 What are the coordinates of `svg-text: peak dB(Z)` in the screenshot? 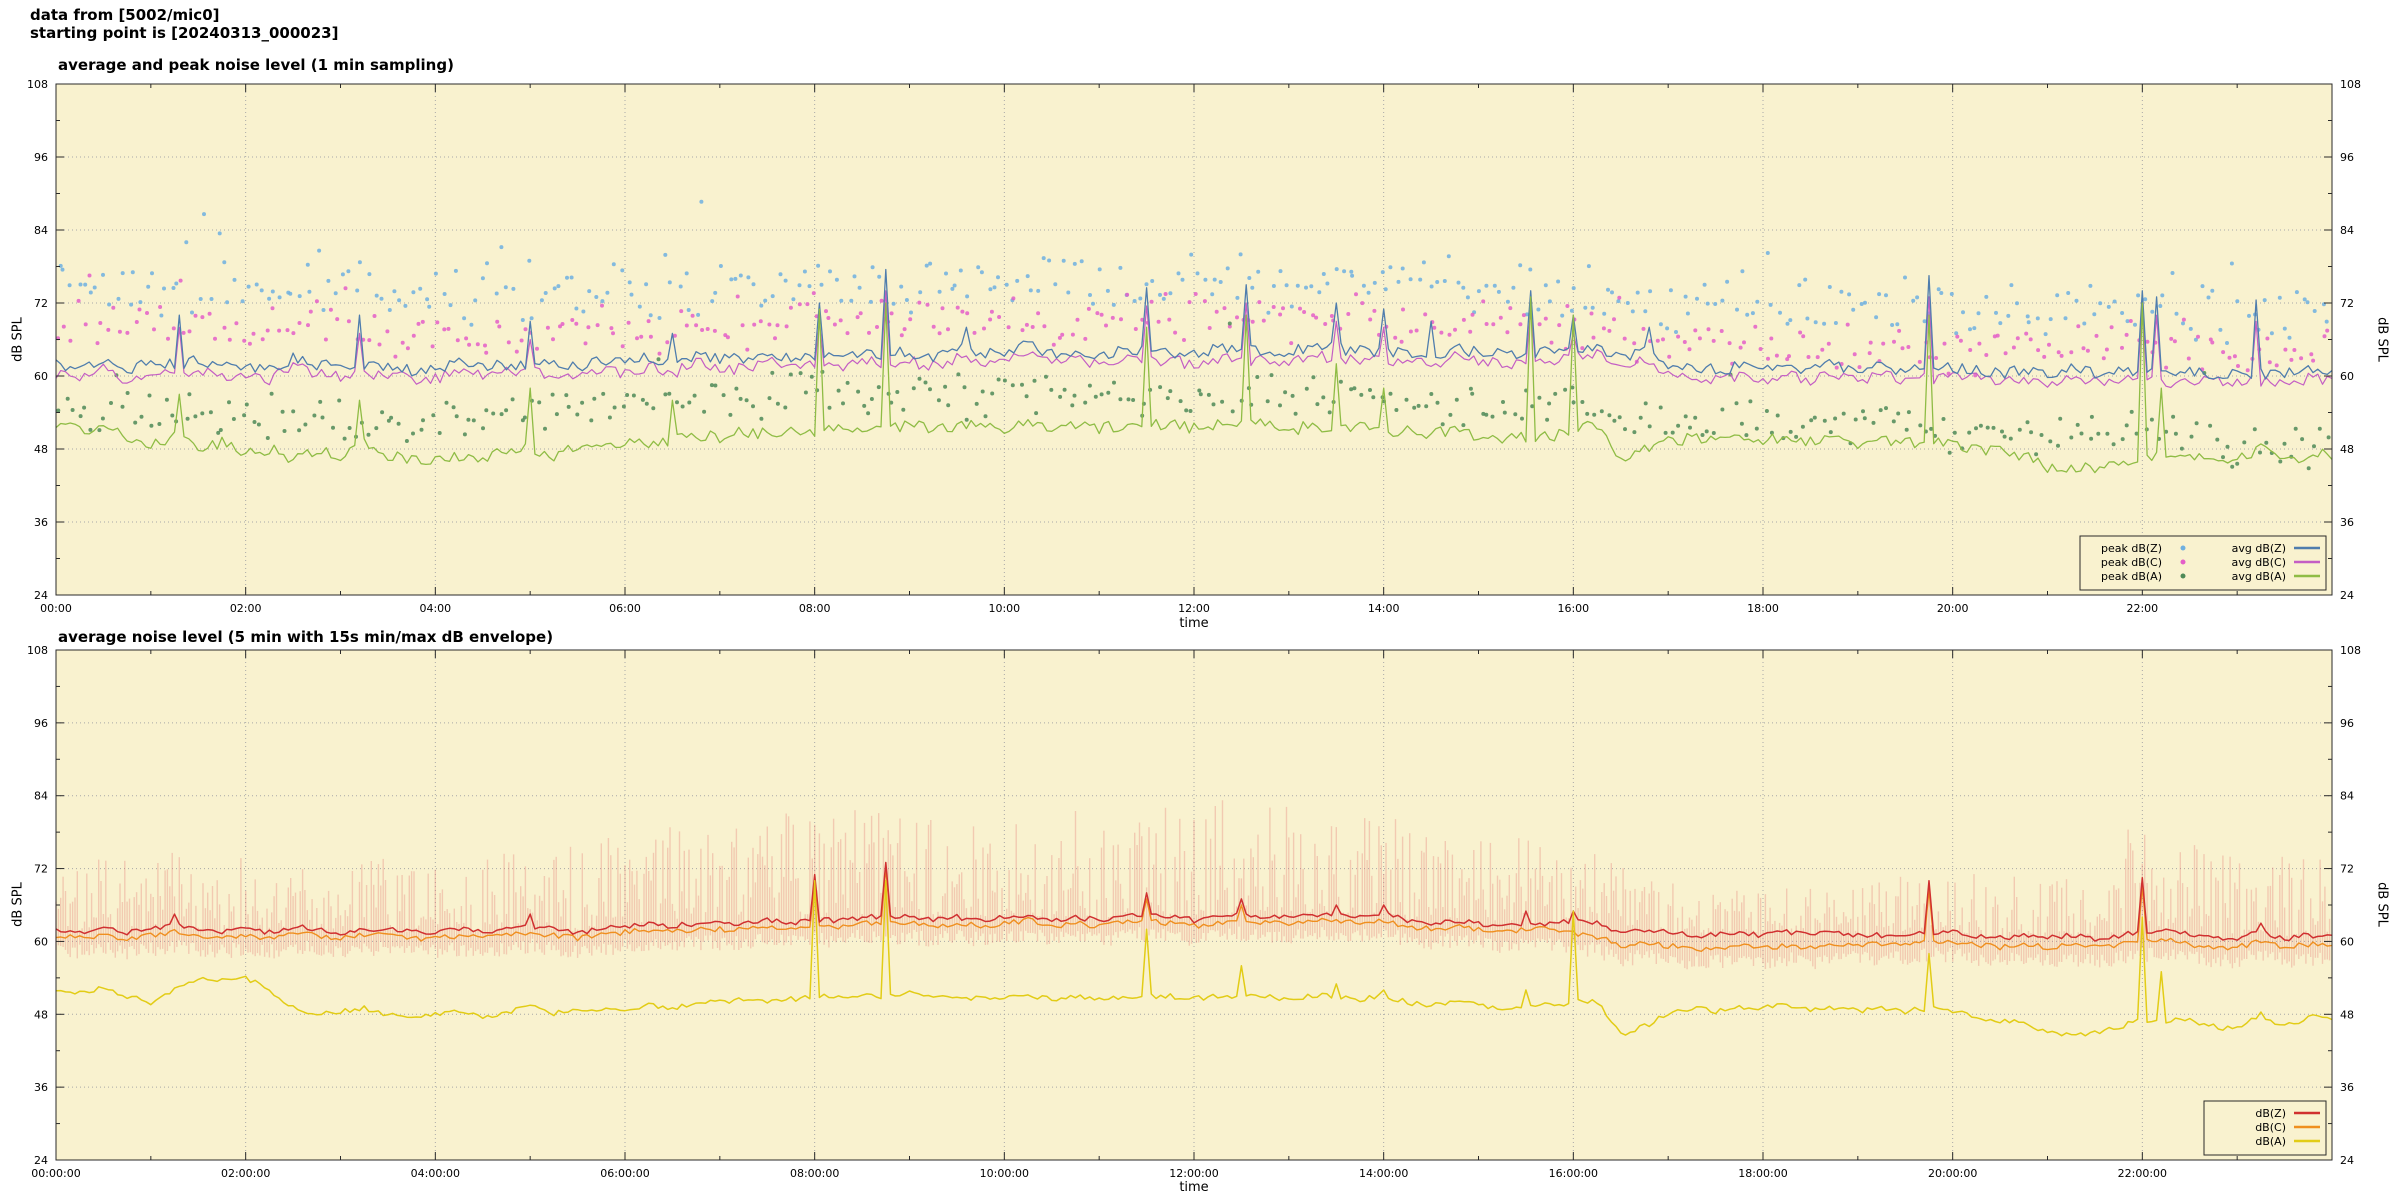 It's located at (2131, 548).